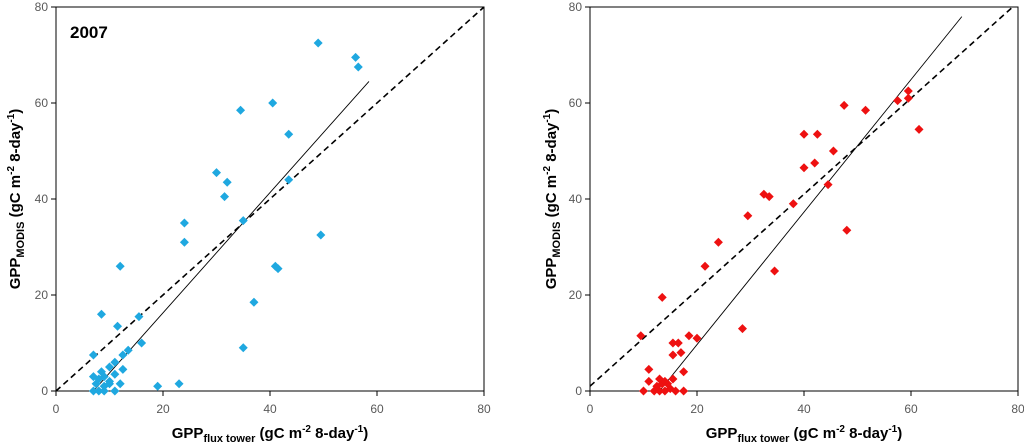 This screenshot has height=443, width=1024. What do you see at coordinates (21, 240) in the screenshot?
I see `axis-title-part: MODIS` at bounding box center [21, 240].